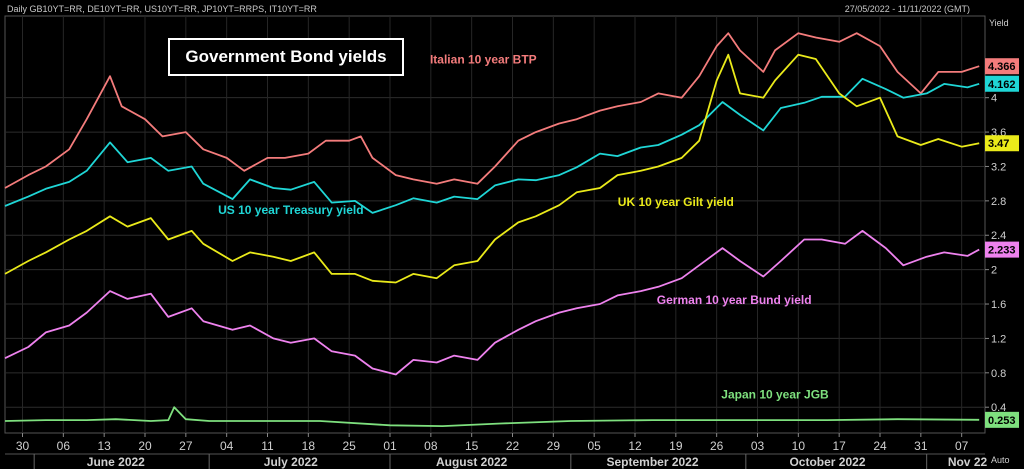  I want to click on y-tick-label: 4, so click(994, 99).